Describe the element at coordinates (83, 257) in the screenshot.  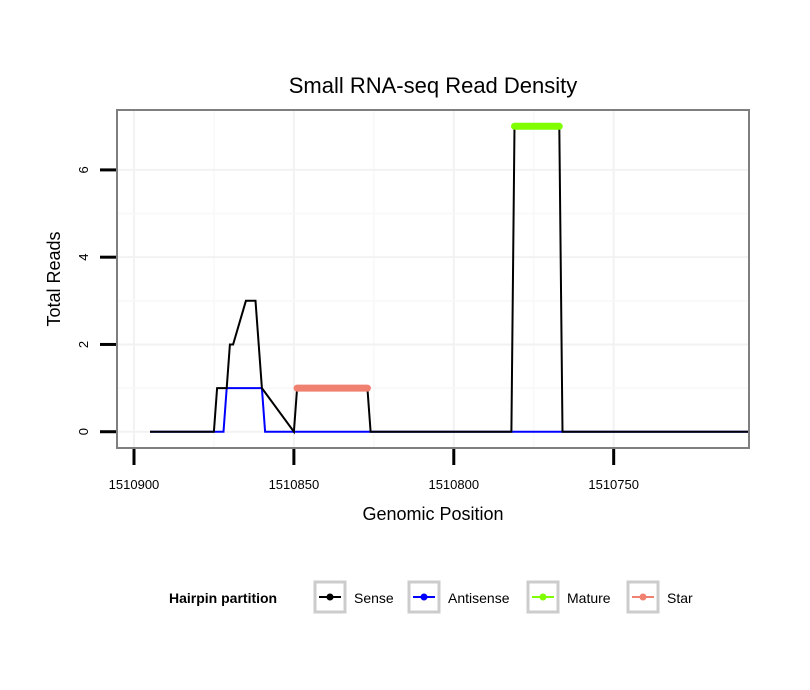
I see `y-tick-label: 4` at that location.